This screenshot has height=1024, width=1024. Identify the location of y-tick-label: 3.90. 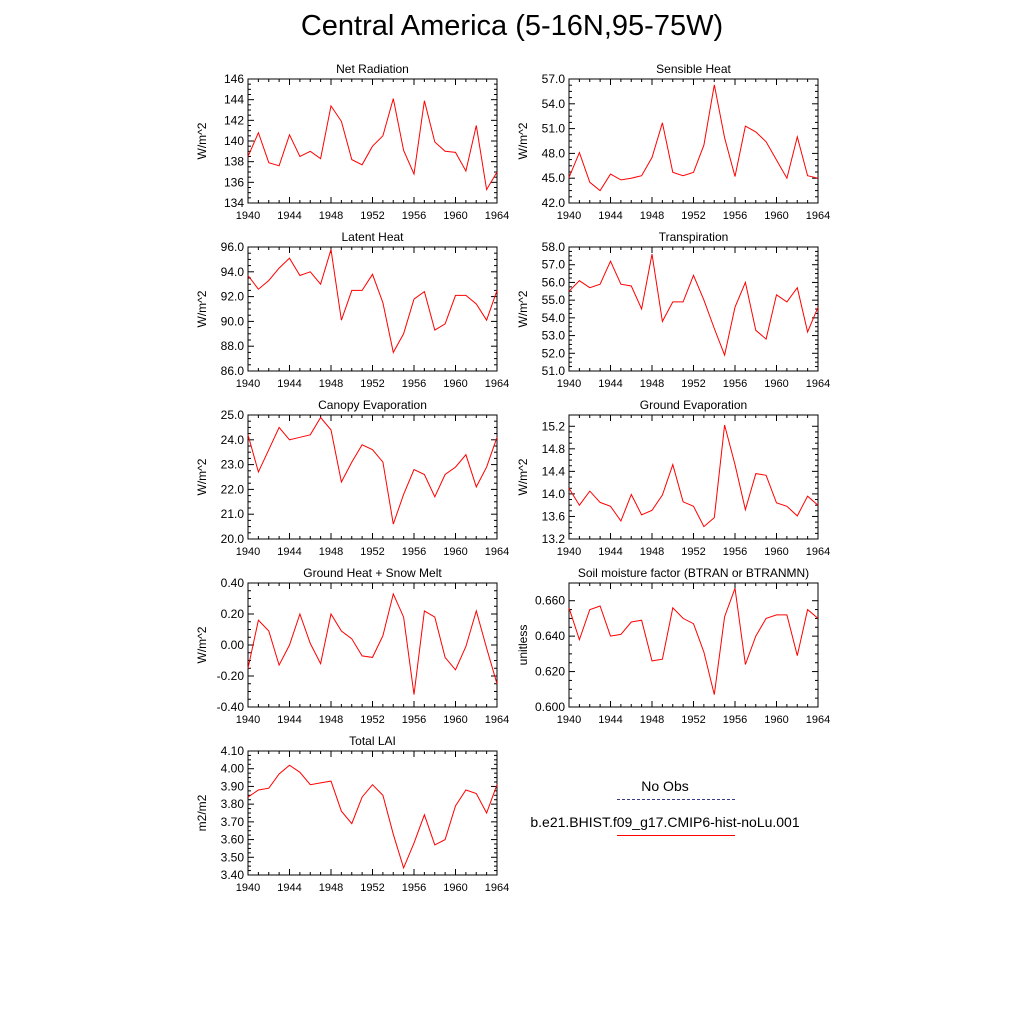
(233, 786).